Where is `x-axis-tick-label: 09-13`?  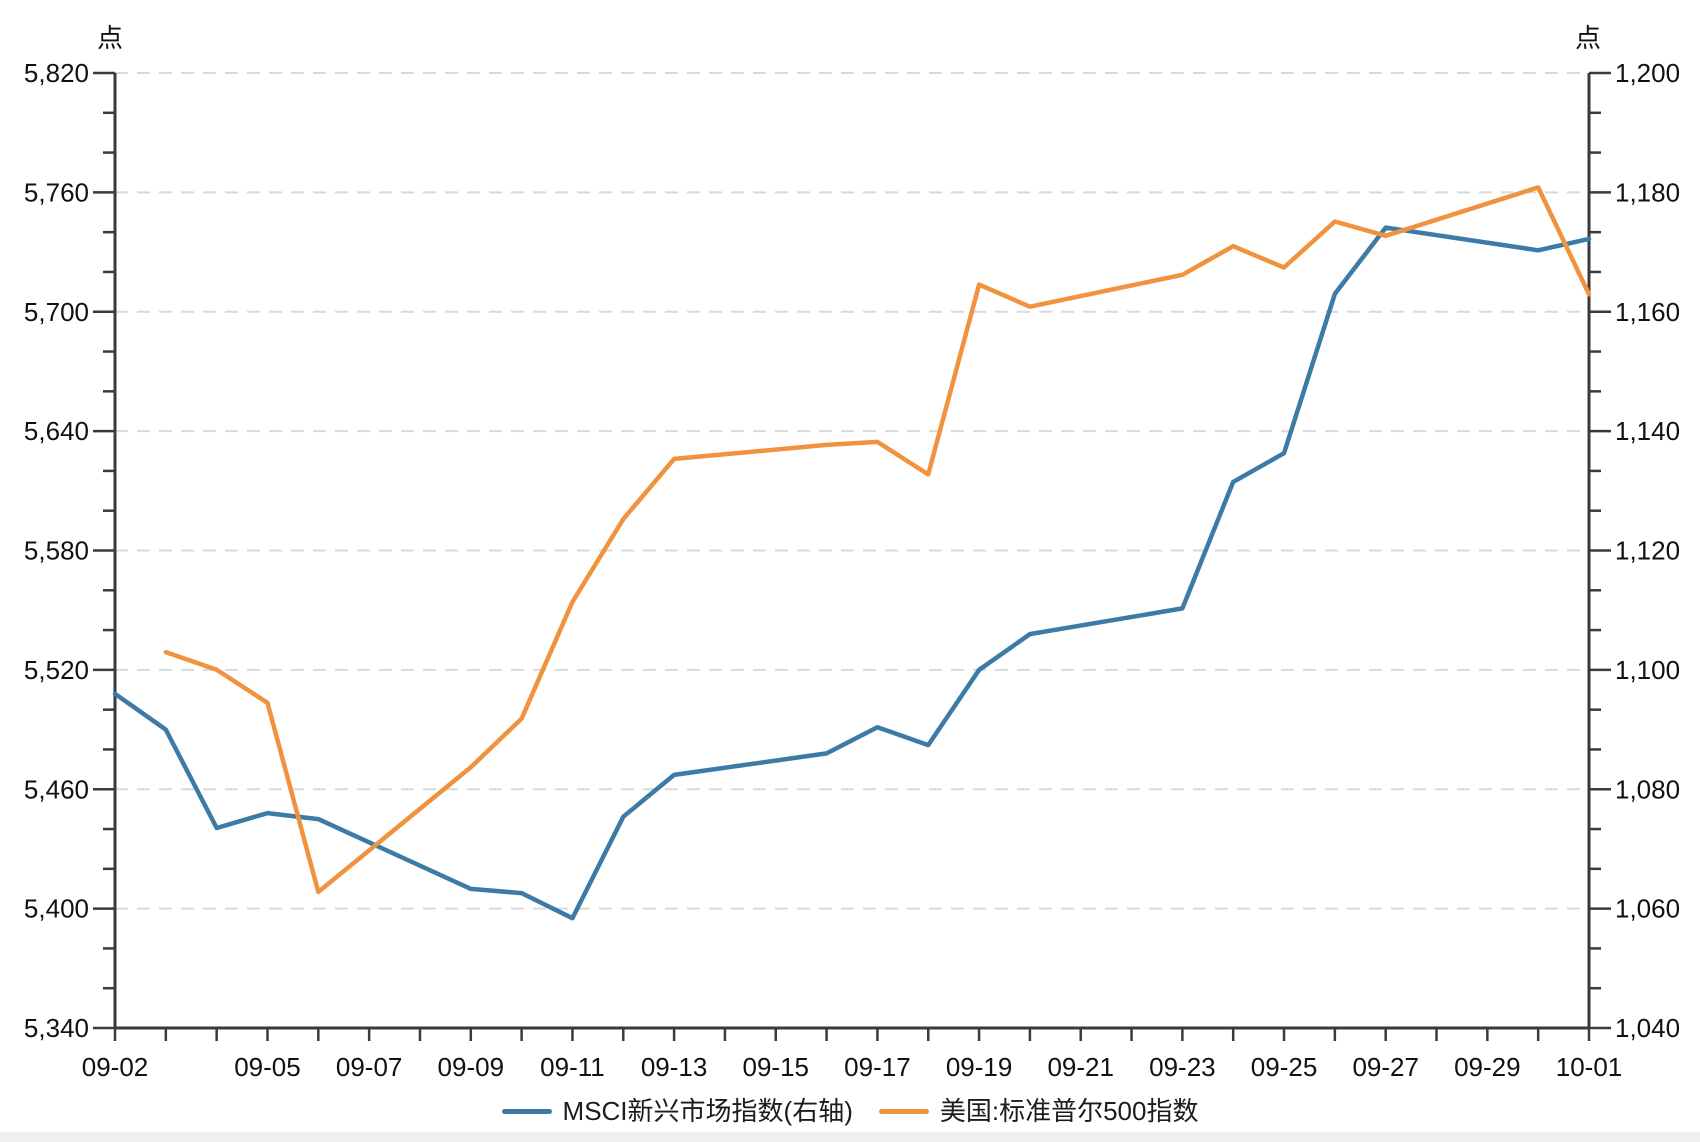
x-axis-tick-label: 09-13 is located at coordinates (674, 1067).